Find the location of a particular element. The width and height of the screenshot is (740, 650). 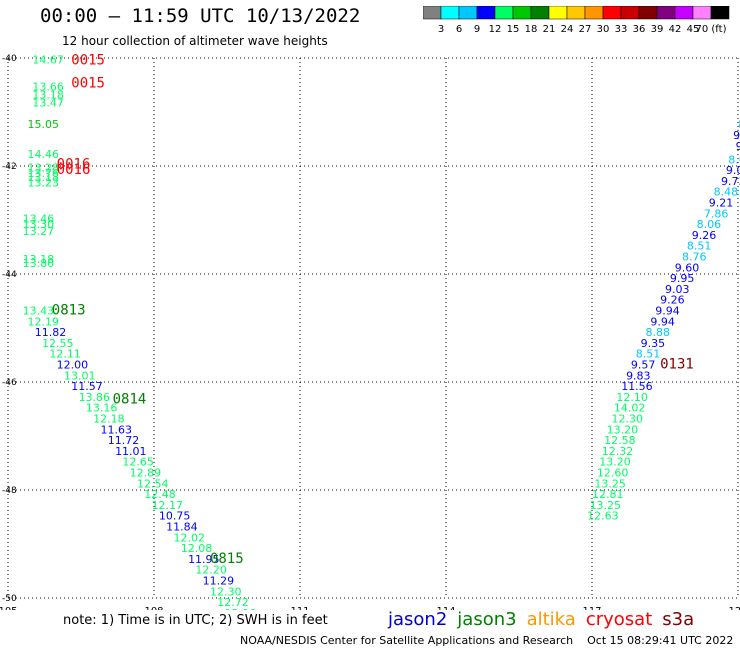

legend-entry-cryosat: cryosat is located at coordinates (619, 619).